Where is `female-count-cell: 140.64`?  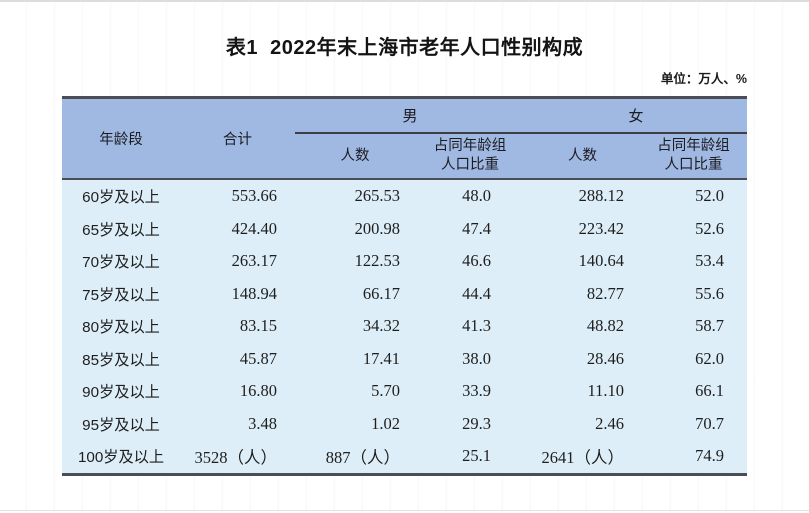 female-count-cell: 140.64 is located at coordinates (601, 261).